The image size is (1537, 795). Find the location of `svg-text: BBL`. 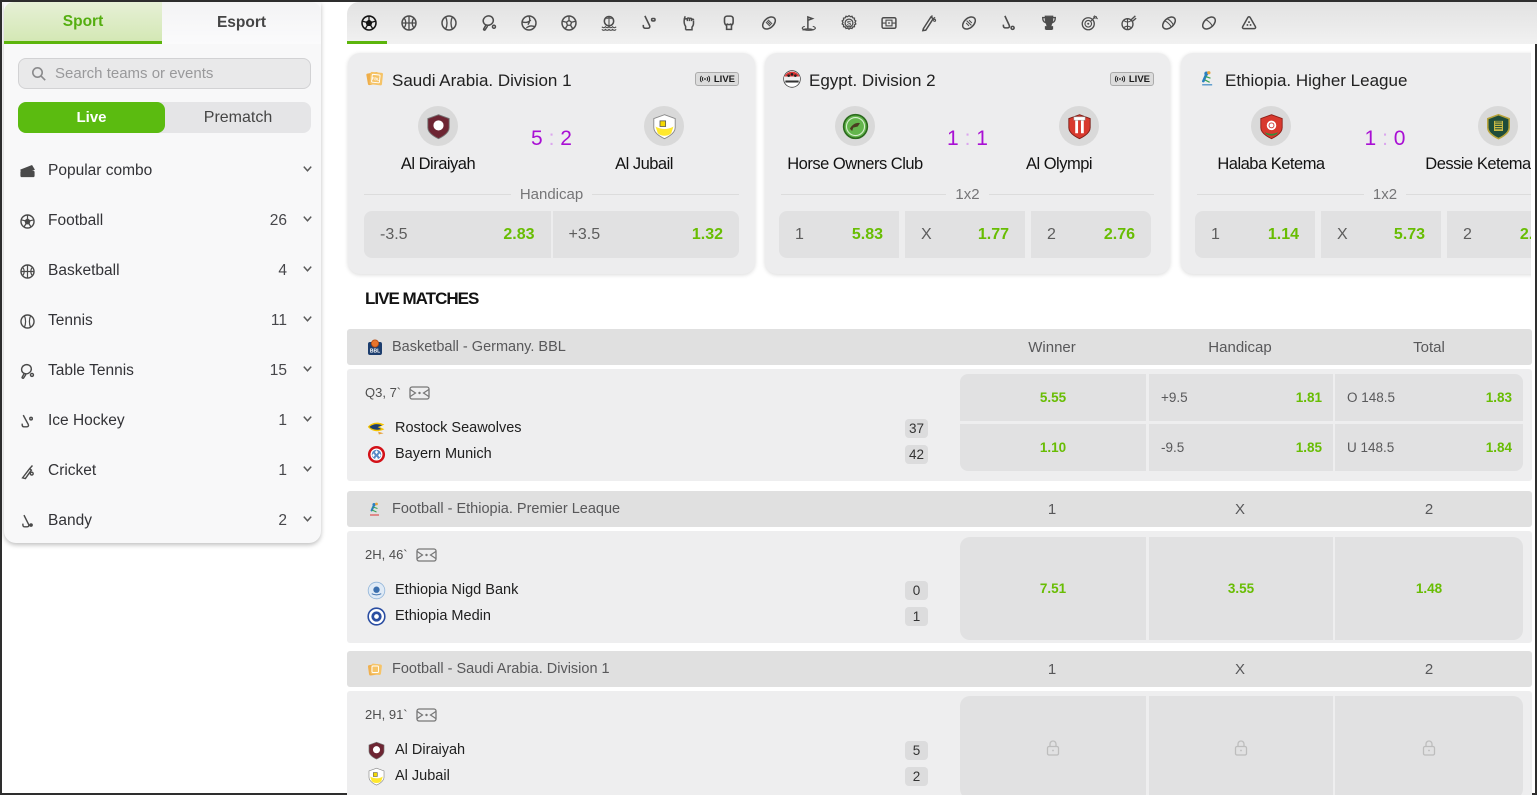

svg-text: BBL is located at coordinates (375, 351).